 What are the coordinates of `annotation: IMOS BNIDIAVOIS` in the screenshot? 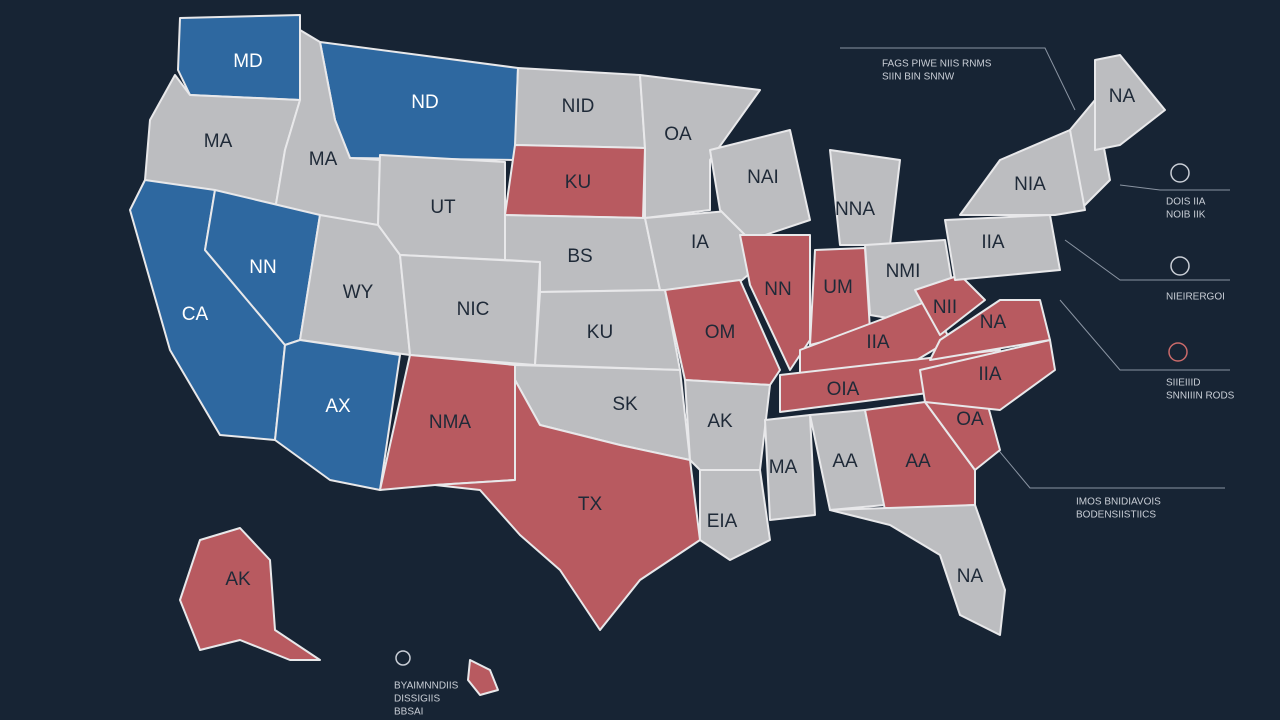 It's located at (1118, 502).